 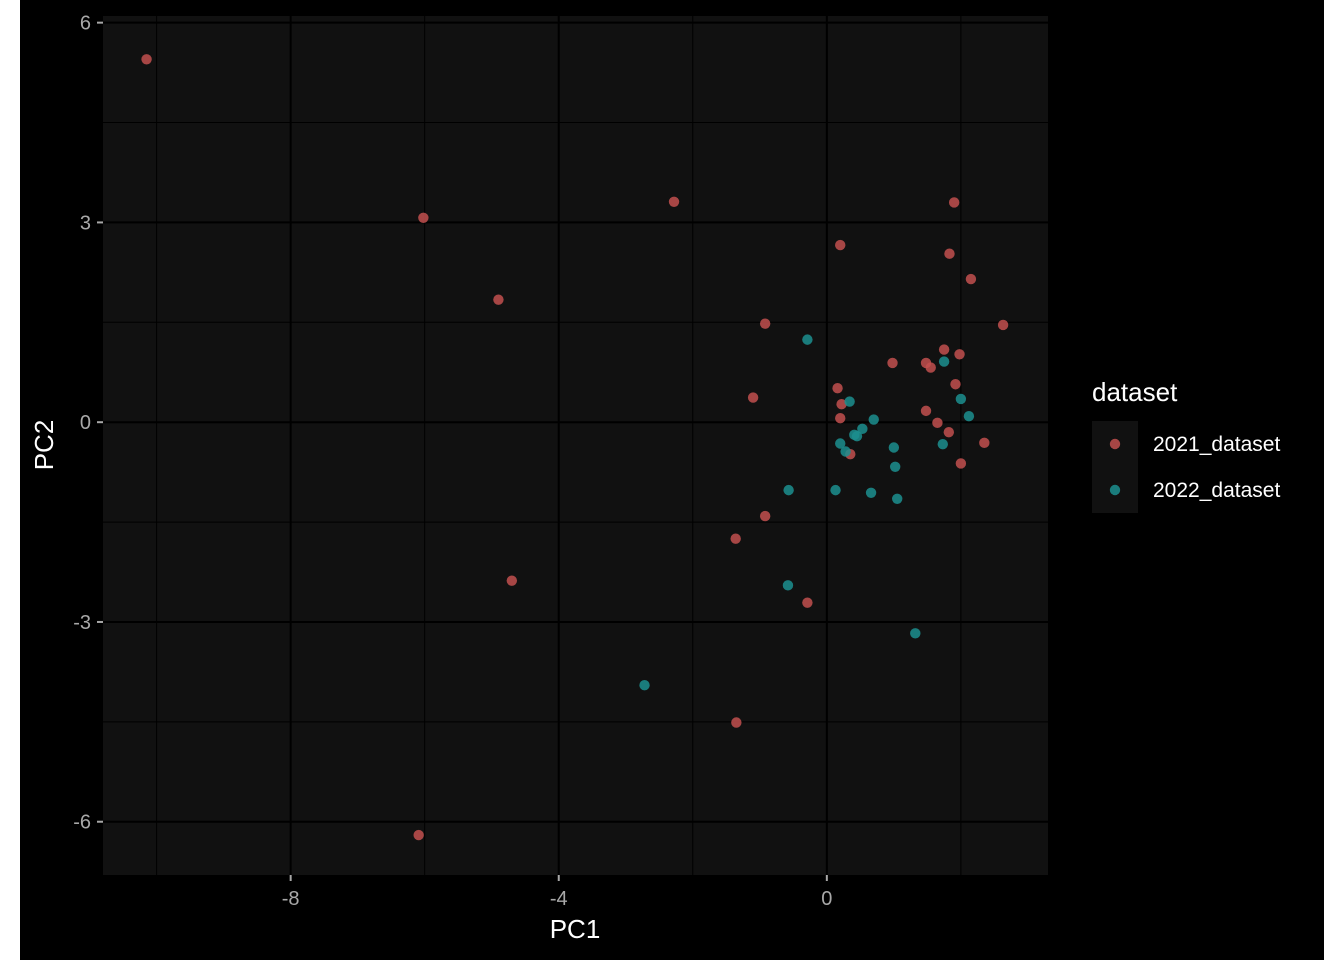 I want to click on legend-item: 2021_dataset, so click(x=1186, y=444).